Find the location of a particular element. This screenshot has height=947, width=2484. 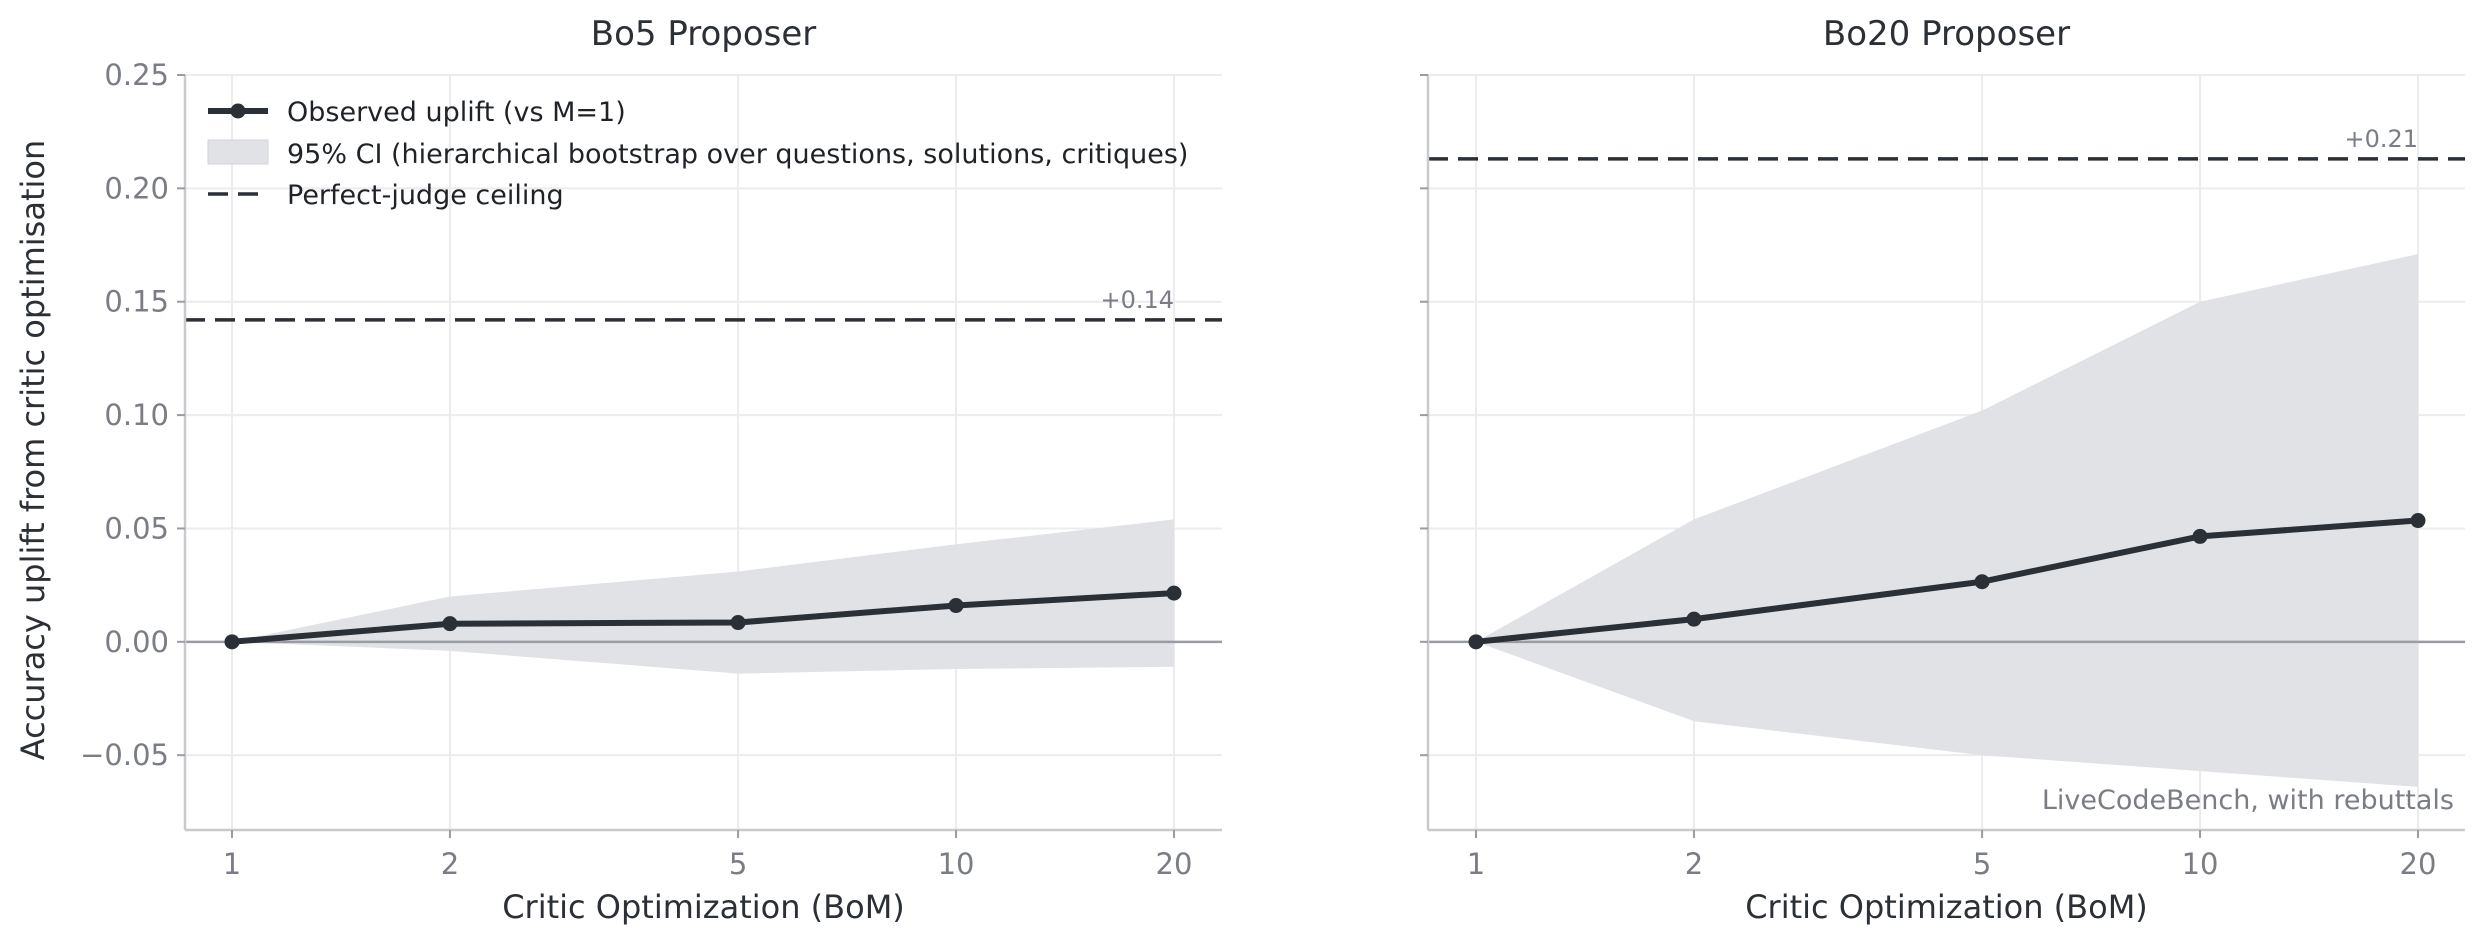

y-tick-label: 0.20 is located at coordinates (136, 188).